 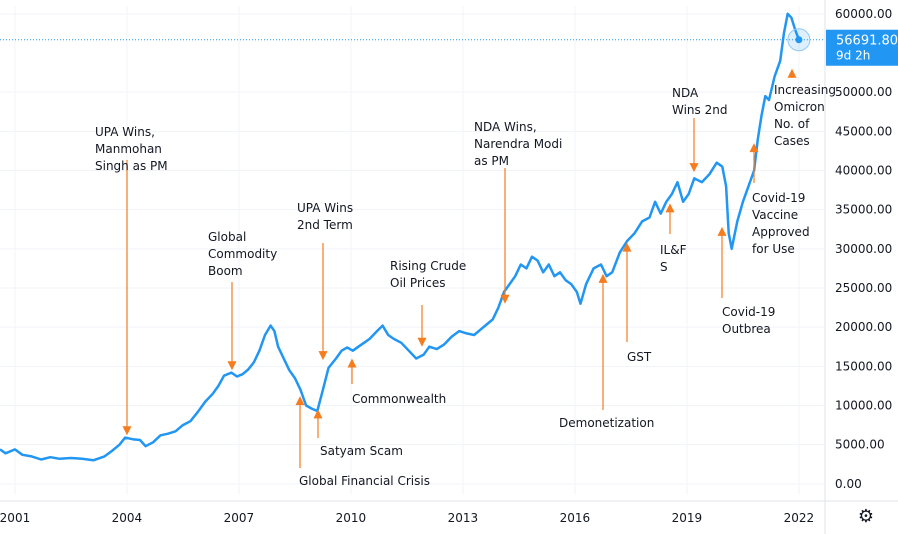 I want to click on annotation-label: Approved, so click(x=781, y=232).